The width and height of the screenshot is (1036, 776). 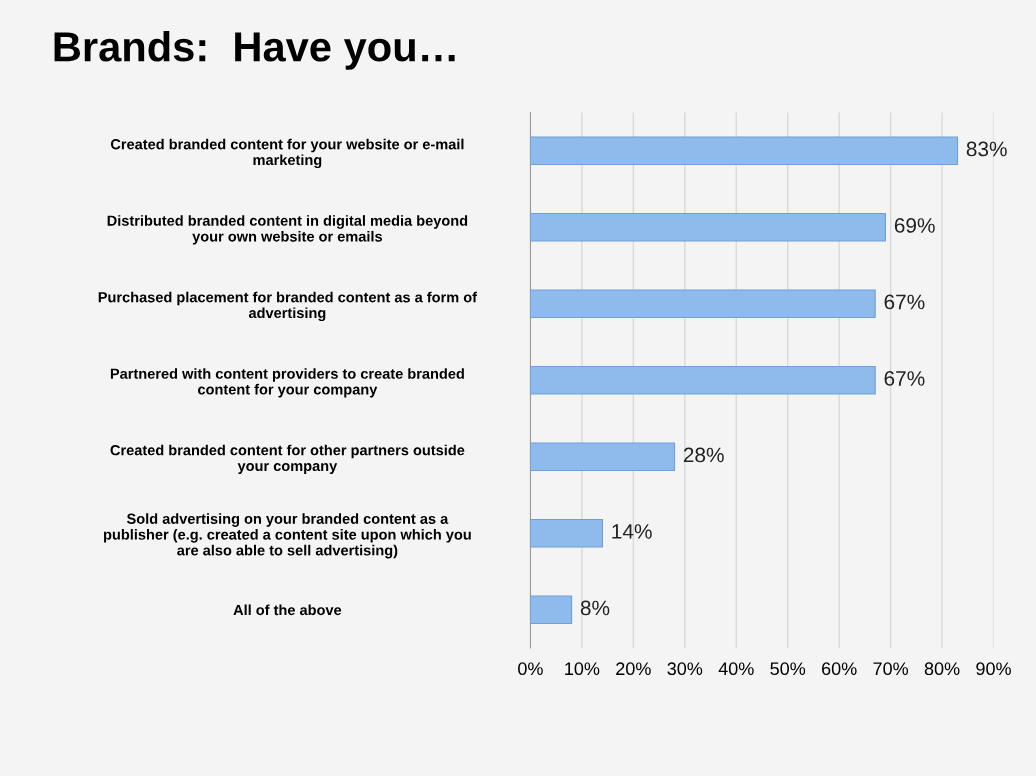 I want to click on x-tick-label: 30%, so click(x=685, y=669).